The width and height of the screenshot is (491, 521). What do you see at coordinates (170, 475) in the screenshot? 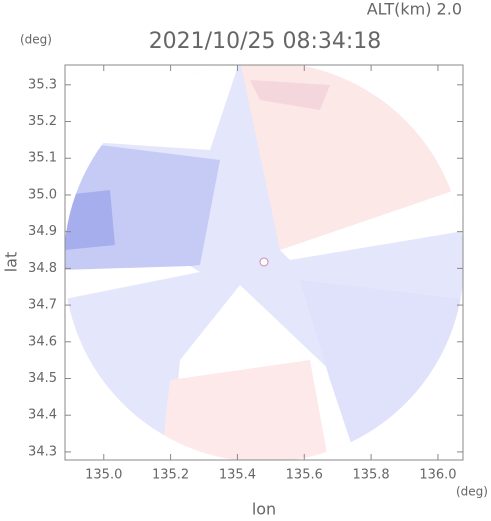
I see `x-tick-label: 135.2` at bounding box center [170, 475].